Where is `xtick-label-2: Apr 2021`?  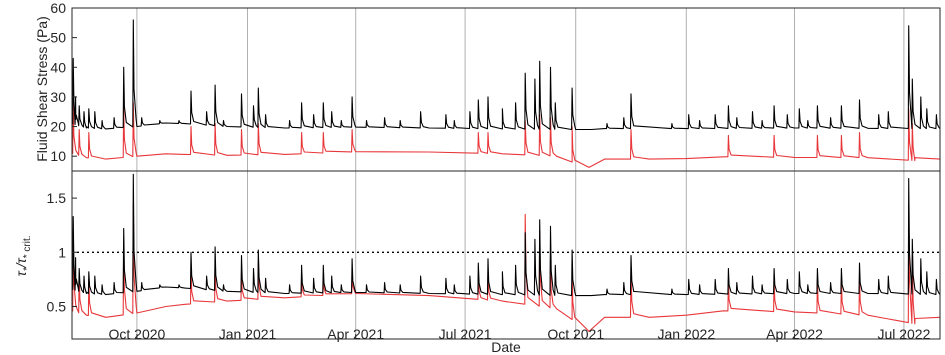
xtick-label-2: Apr 2021 is located at coordinates (355, 334).